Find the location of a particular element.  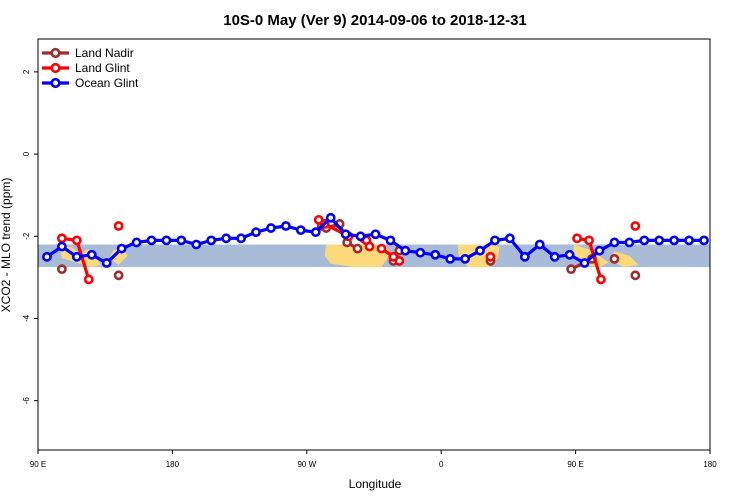

x-axis-label: Longitude is located at coordinates (375, 484).